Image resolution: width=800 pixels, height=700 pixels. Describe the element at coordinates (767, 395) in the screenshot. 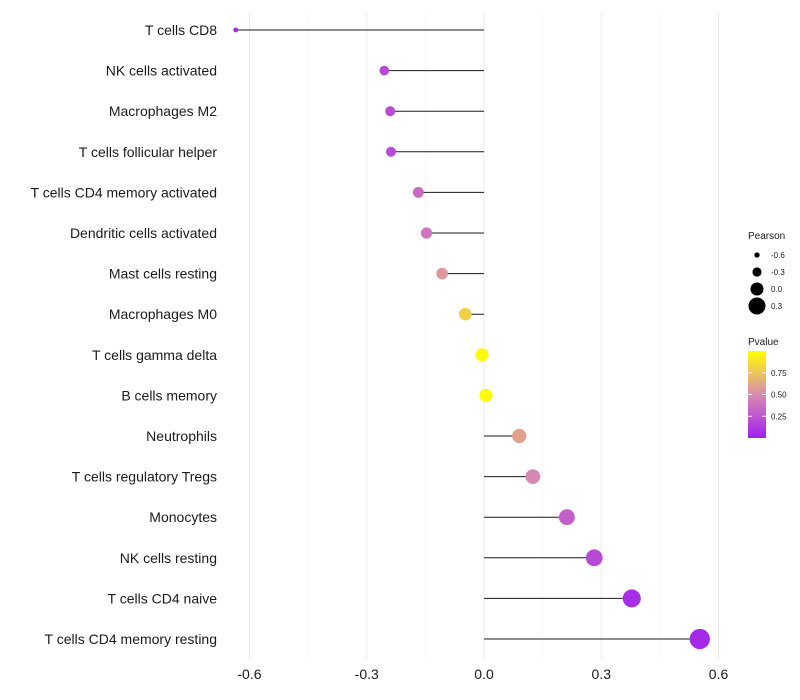

I see `color-legend-ticks: 0.25 0.50 0.75` at that location.